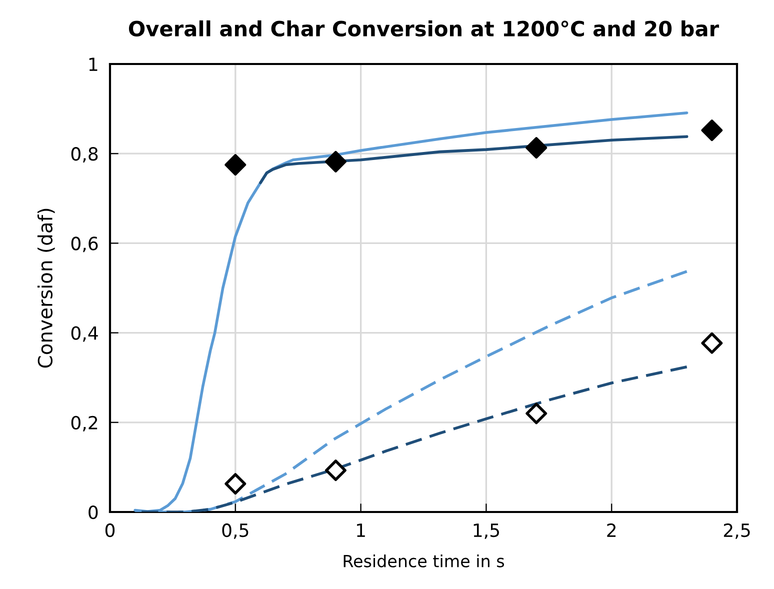 The width and height of the screenshot is (774, 589). What do you see at coordinates (486, 531) in the screenshot?
I see `x-tick-label: 1,5` at bounding box center [486, 531].